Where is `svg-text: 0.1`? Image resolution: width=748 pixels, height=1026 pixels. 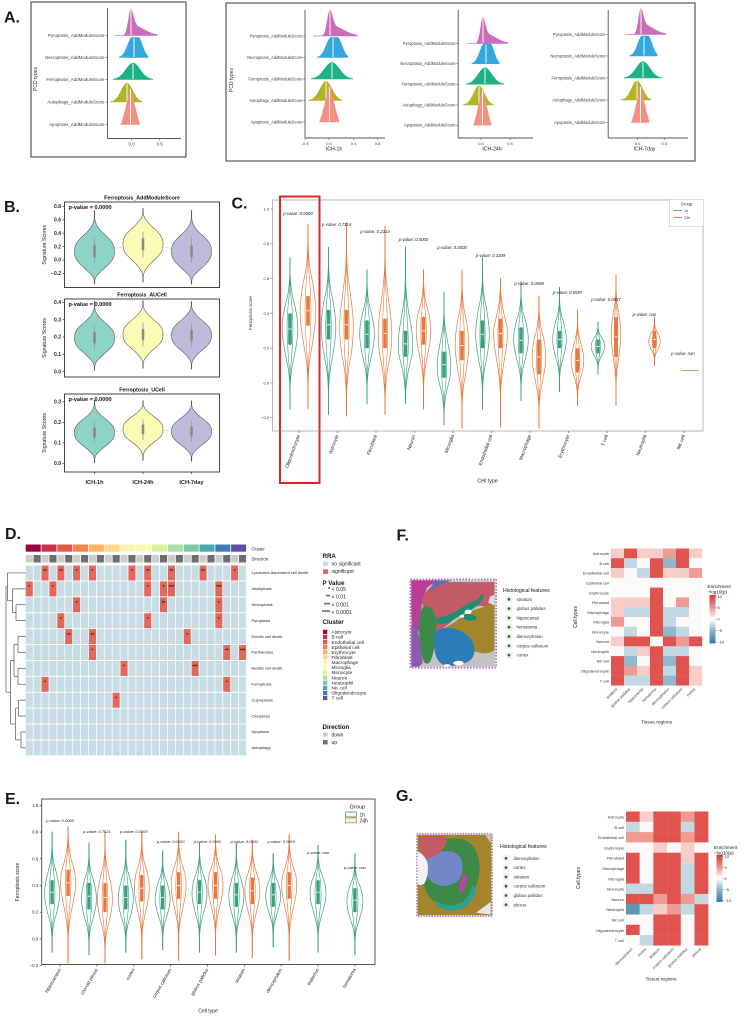
svg-text: 0.1 is located at coordinates (57, 444).